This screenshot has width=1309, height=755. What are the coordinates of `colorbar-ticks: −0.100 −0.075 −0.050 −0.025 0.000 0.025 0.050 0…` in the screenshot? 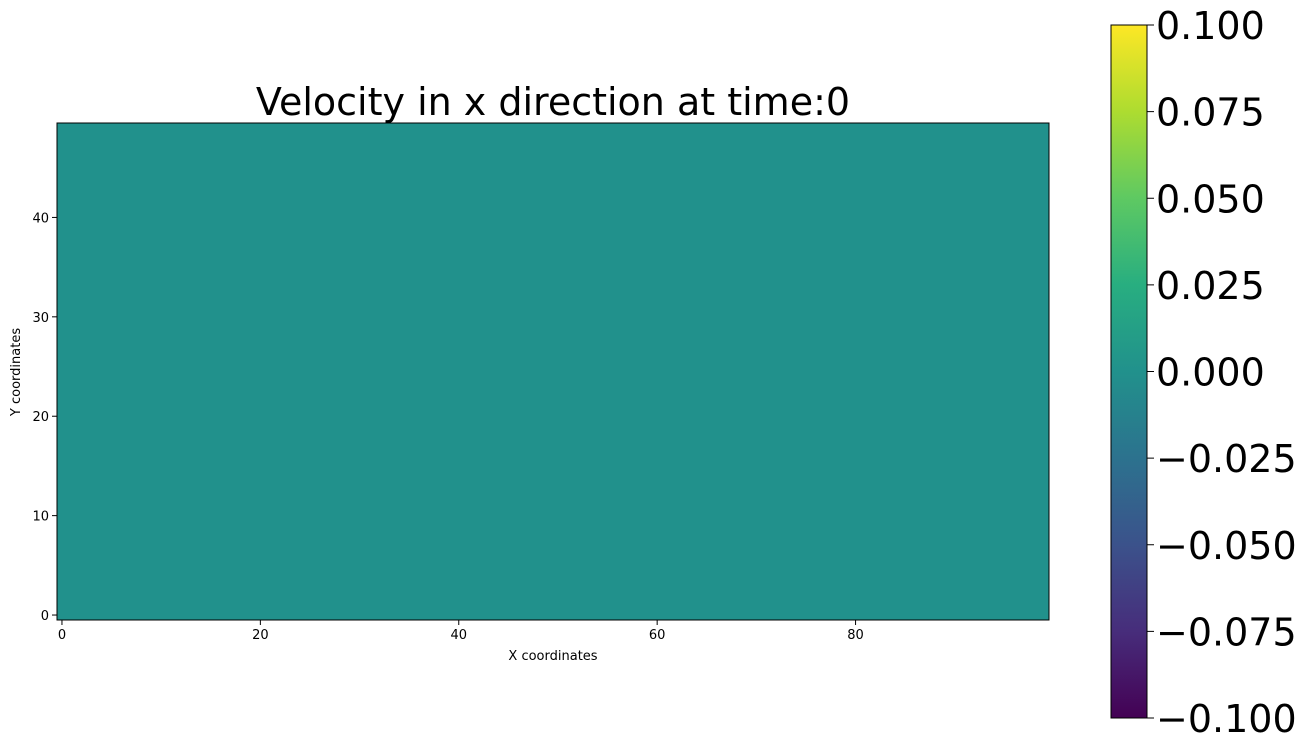 It's located at (1222, 372).